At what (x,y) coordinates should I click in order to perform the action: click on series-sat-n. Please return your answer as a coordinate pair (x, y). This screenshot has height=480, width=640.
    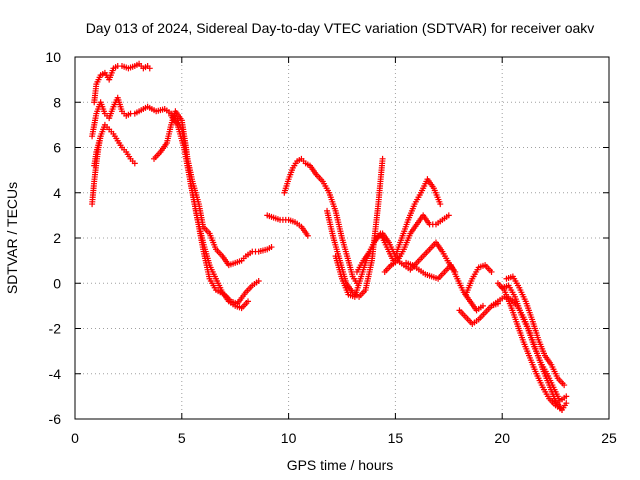
    Looking at the image, I should click on (444, 286).